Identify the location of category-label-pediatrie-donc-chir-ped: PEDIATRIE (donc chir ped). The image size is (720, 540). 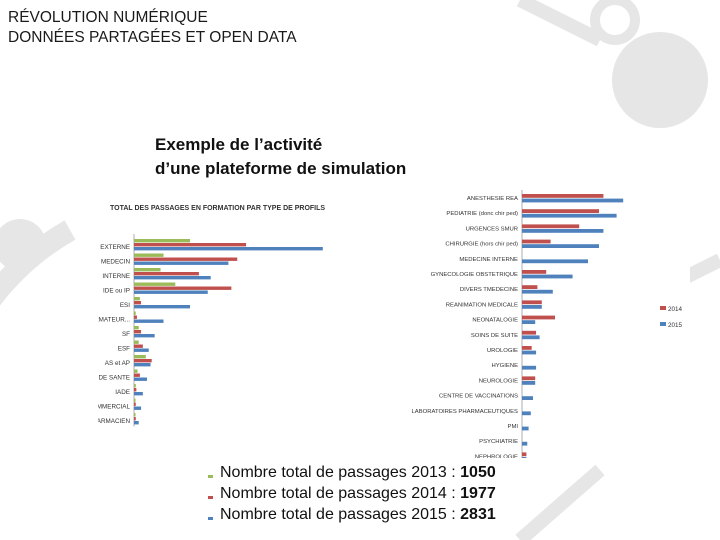
(482, 214).